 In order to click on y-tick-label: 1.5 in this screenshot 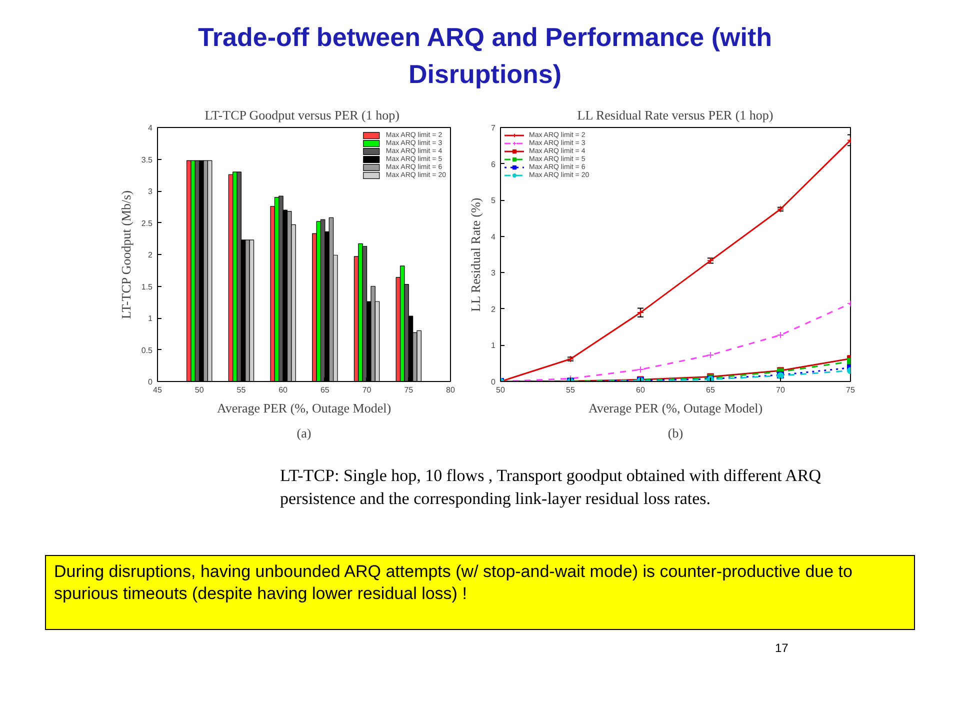, I will do `click(147, 287)`.